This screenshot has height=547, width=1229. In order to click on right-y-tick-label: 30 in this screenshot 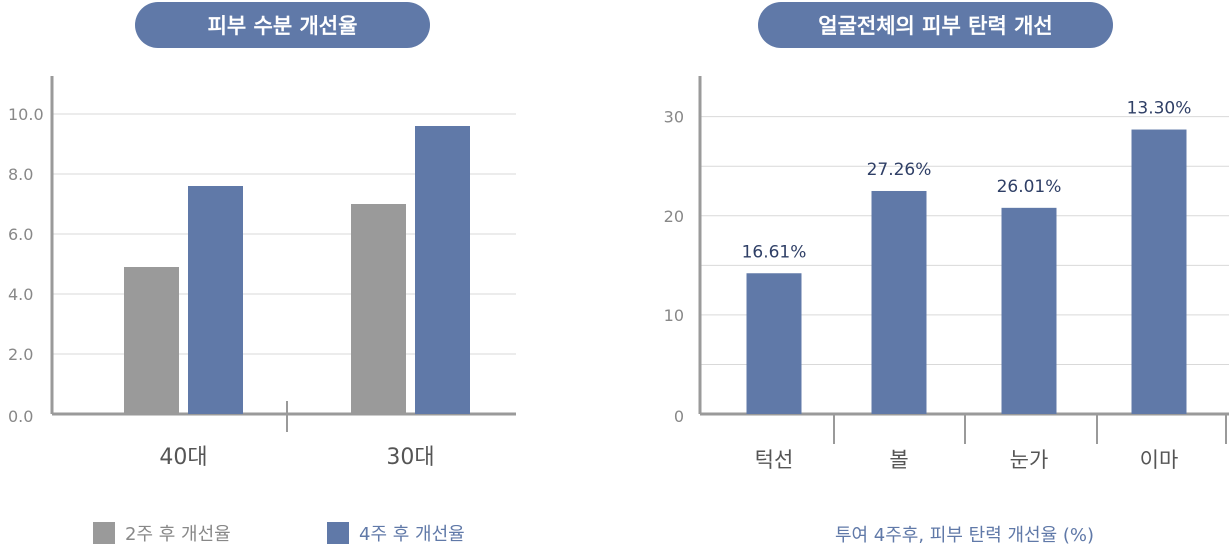, I will do `click(674, 117)`.